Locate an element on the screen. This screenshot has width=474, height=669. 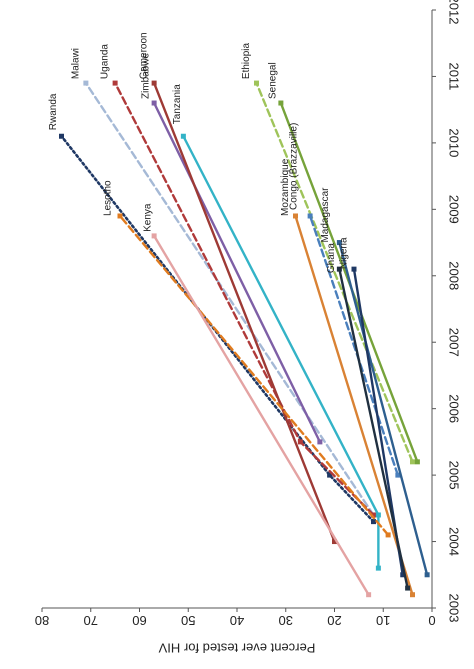
value-tick-label: 20 is located at coordinates (334, 620).